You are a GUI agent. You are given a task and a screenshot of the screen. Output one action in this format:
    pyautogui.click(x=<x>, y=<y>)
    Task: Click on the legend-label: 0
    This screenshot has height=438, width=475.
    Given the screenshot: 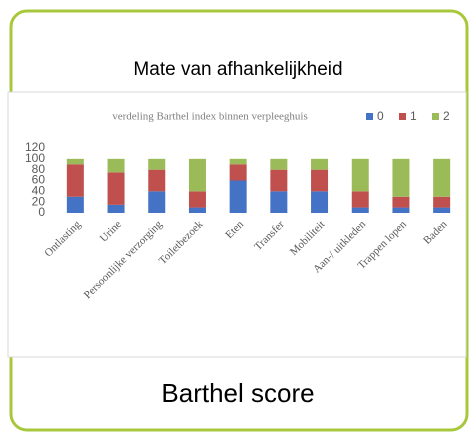 What is the action you would take?
    pyautogui.click(x=380, y=116)
    